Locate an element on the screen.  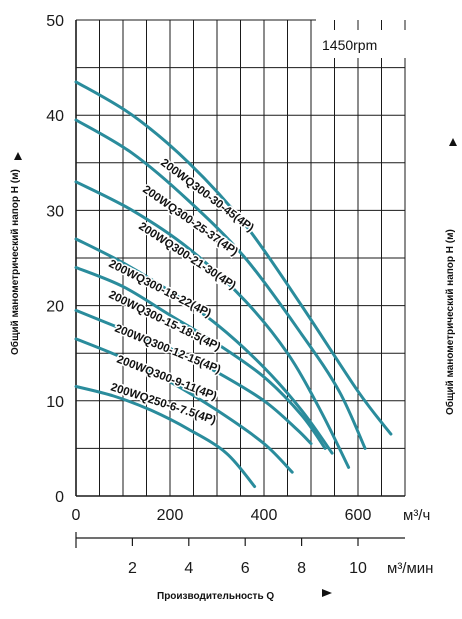
y-tick-label: 50 is located at coordinates (55, 21).